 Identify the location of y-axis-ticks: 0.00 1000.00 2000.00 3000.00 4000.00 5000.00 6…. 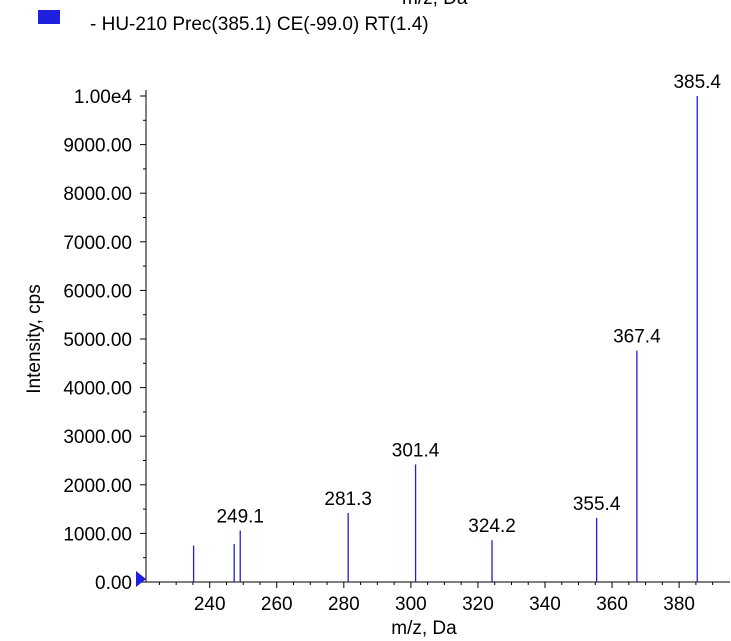
(104, 340).